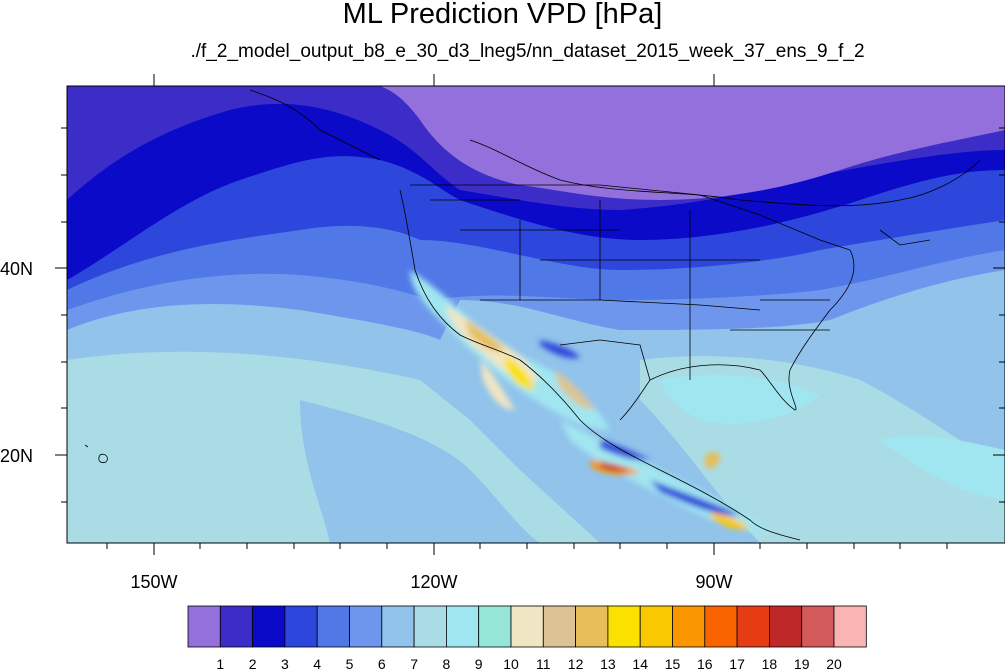 This screenshot has width=1005, height=672. I want to click on colorbar-label: 13, so click(608, 664).